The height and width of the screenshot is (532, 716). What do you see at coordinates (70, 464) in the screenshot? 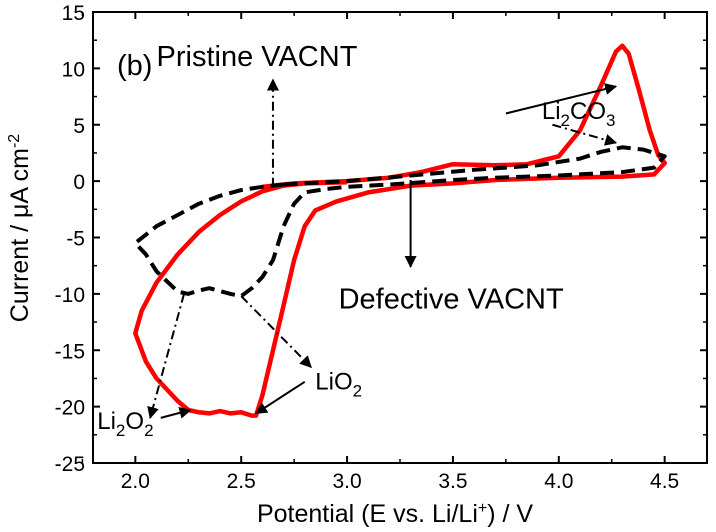
I see `y-tick-label: -25` at bounding box center [70, 464].